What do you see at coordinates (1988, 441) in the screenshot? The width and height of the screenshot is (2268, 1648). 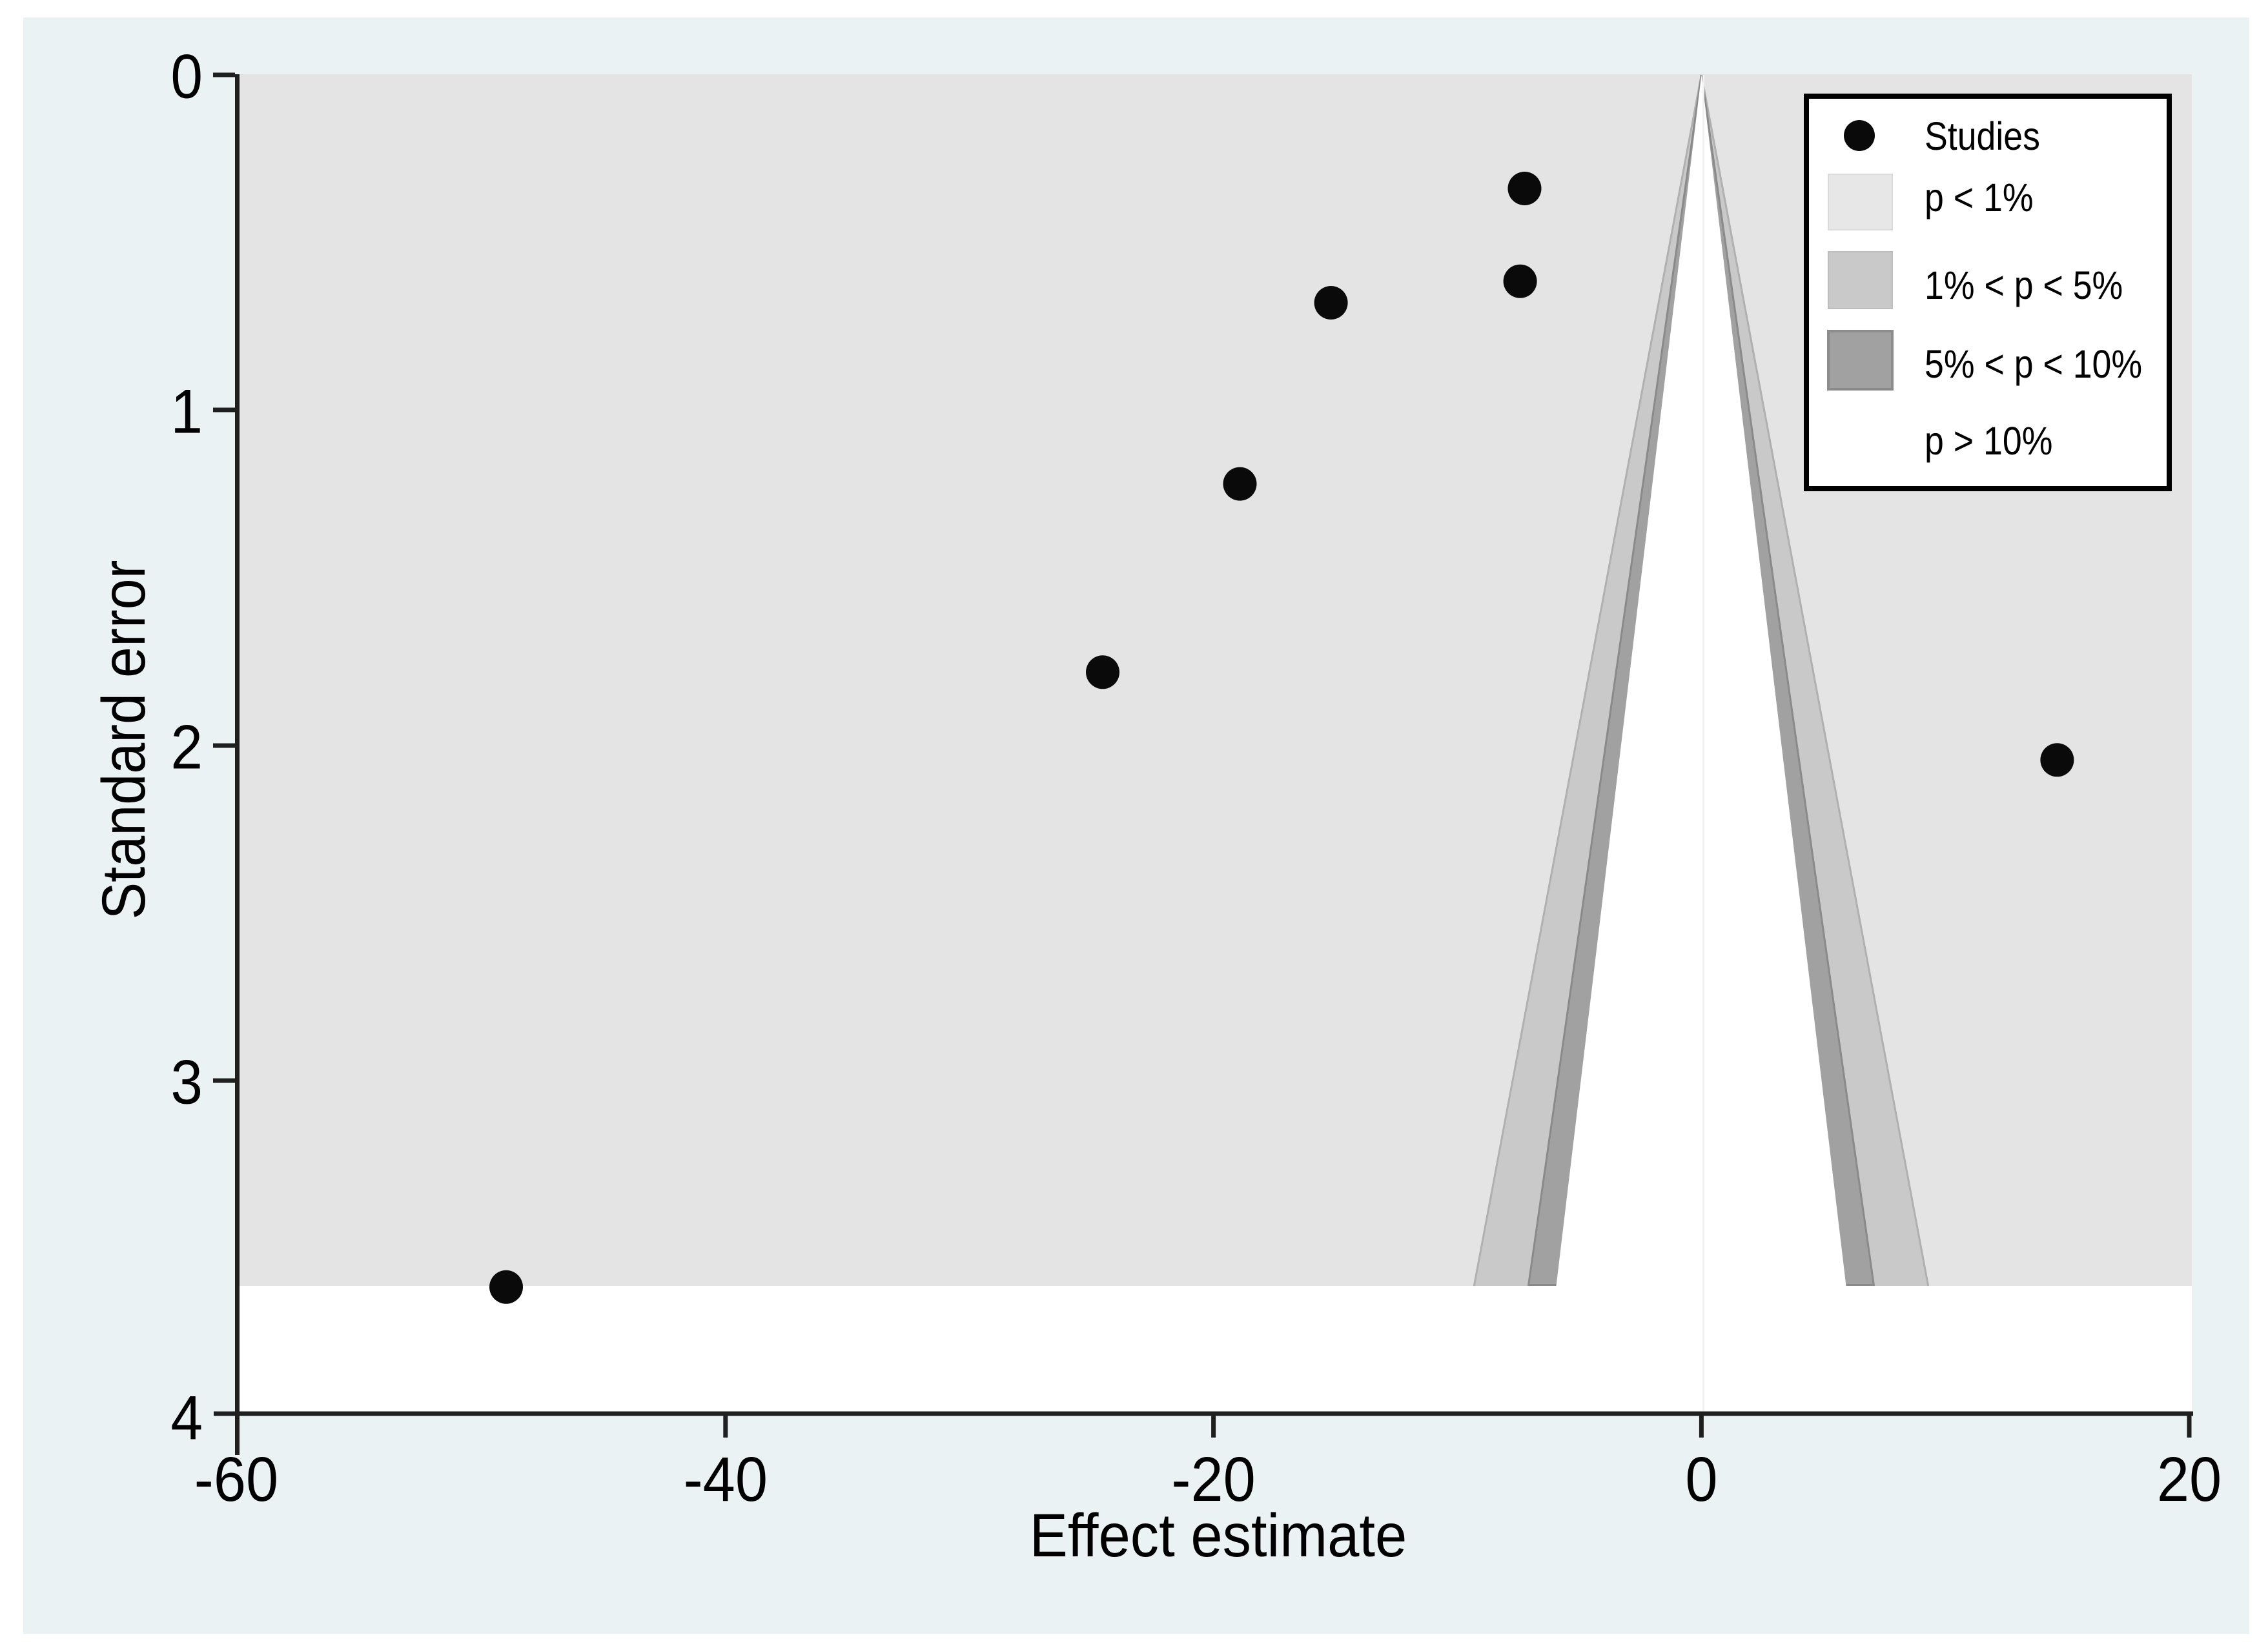 I see `svg-text: p > 10%` at bounding box center [1988, 441].